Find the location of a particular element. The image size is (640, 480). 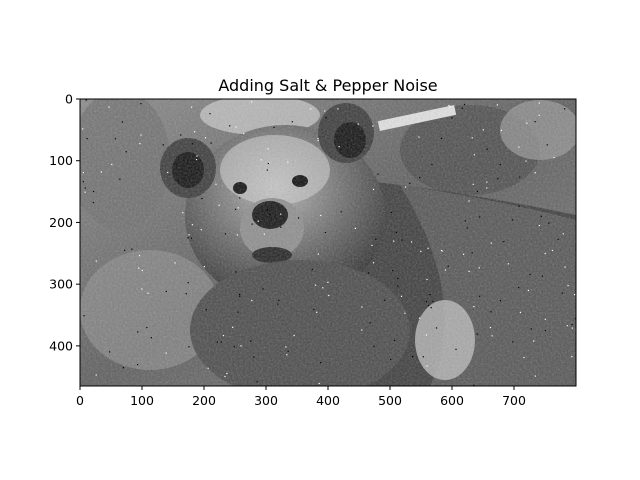

y-tick-label: 0 is located at coordinates (69, 99).